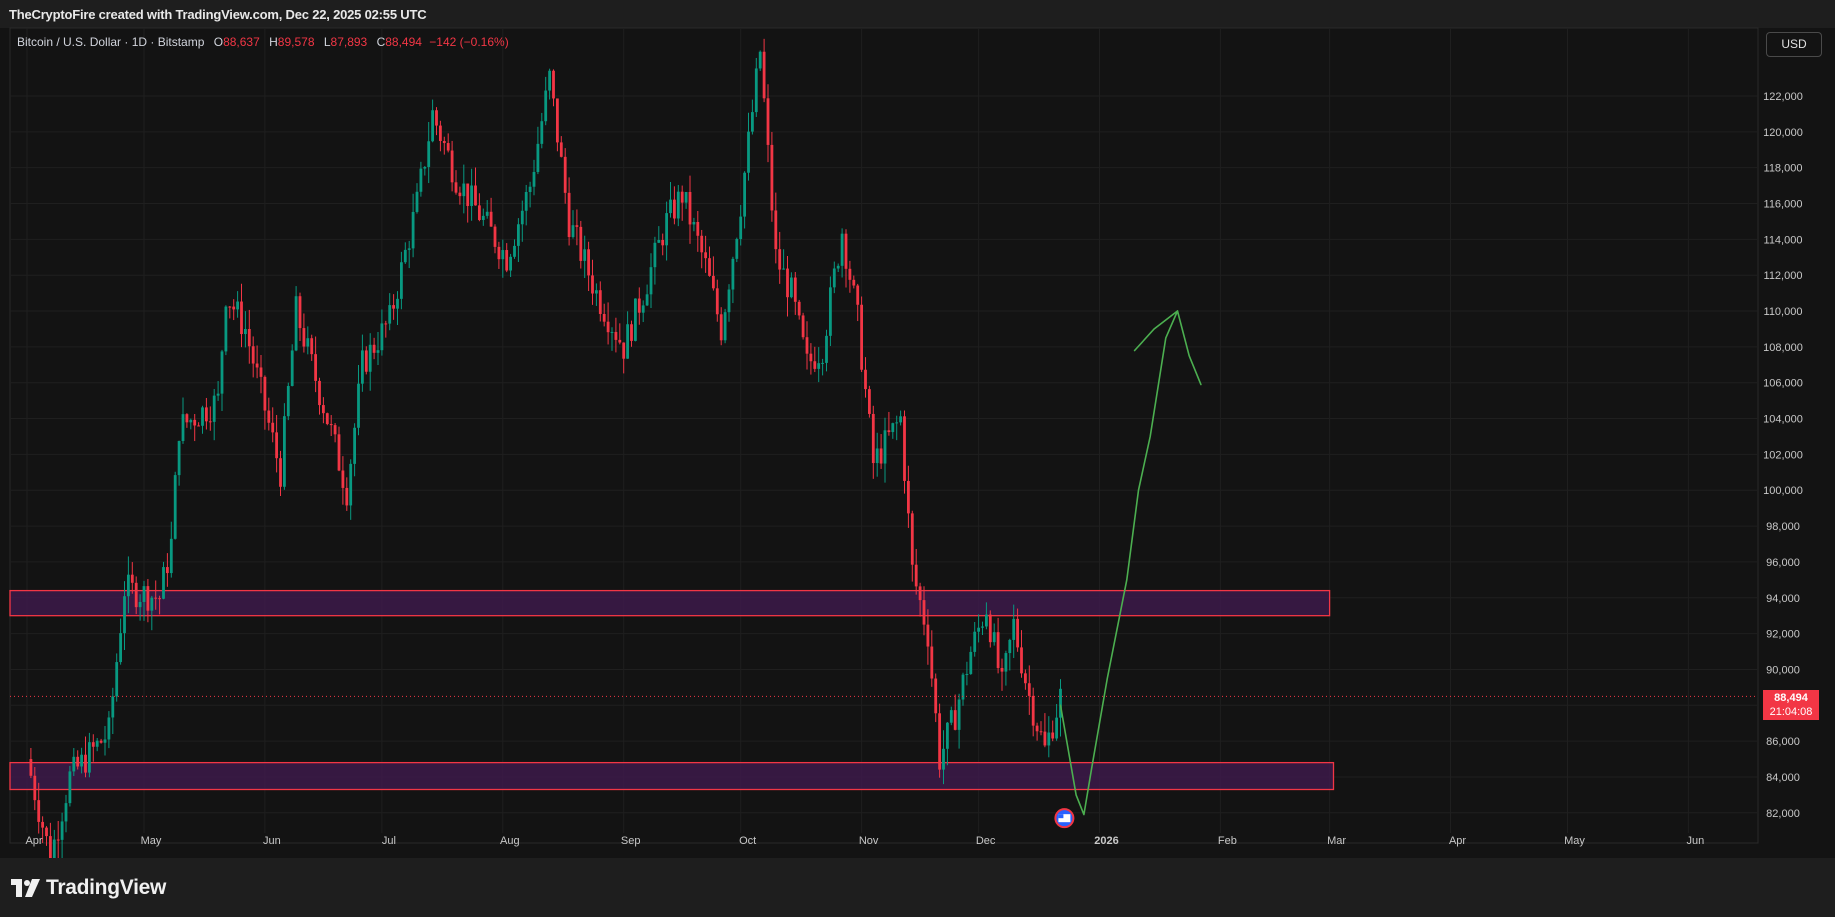 The width and height of the screenshot is (1835, 917). I want to click on high-value: 89,578, so click(296, 42).